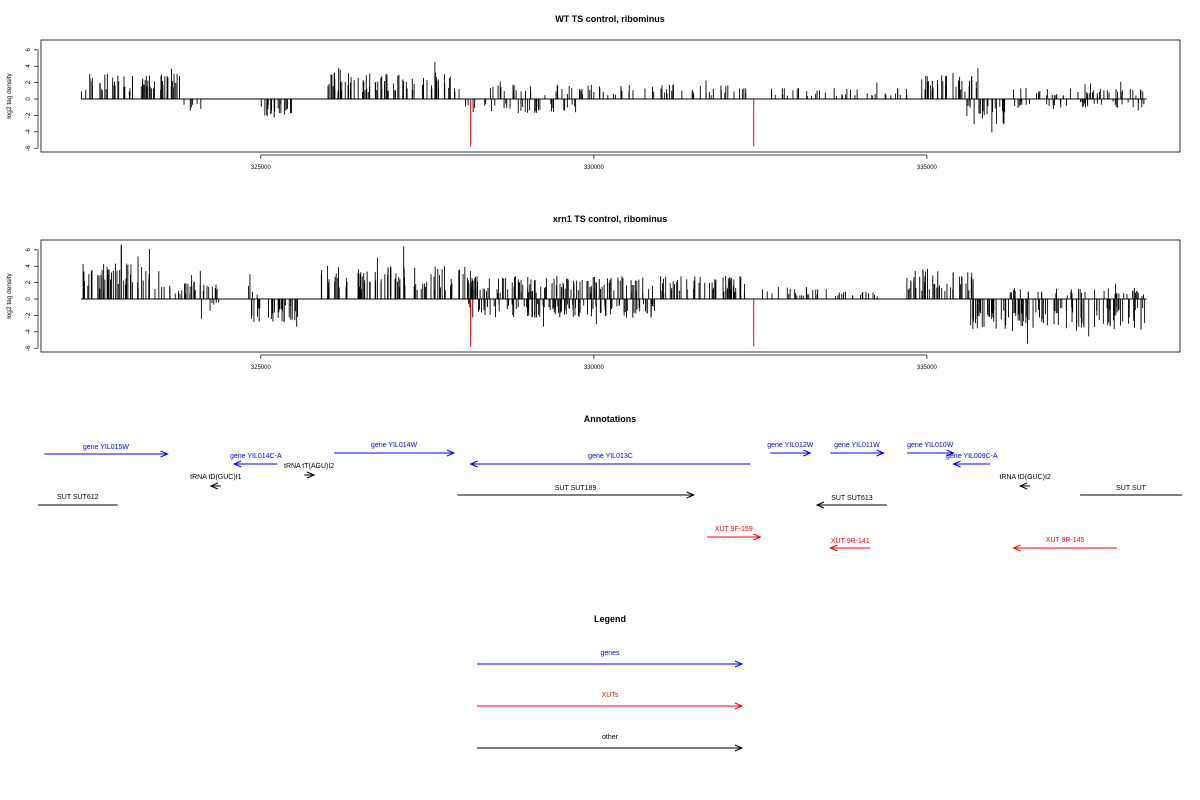 The height and width of the screenshot is (800, 1200). I want to click on track-xrn1-frame, so click(610, 296).